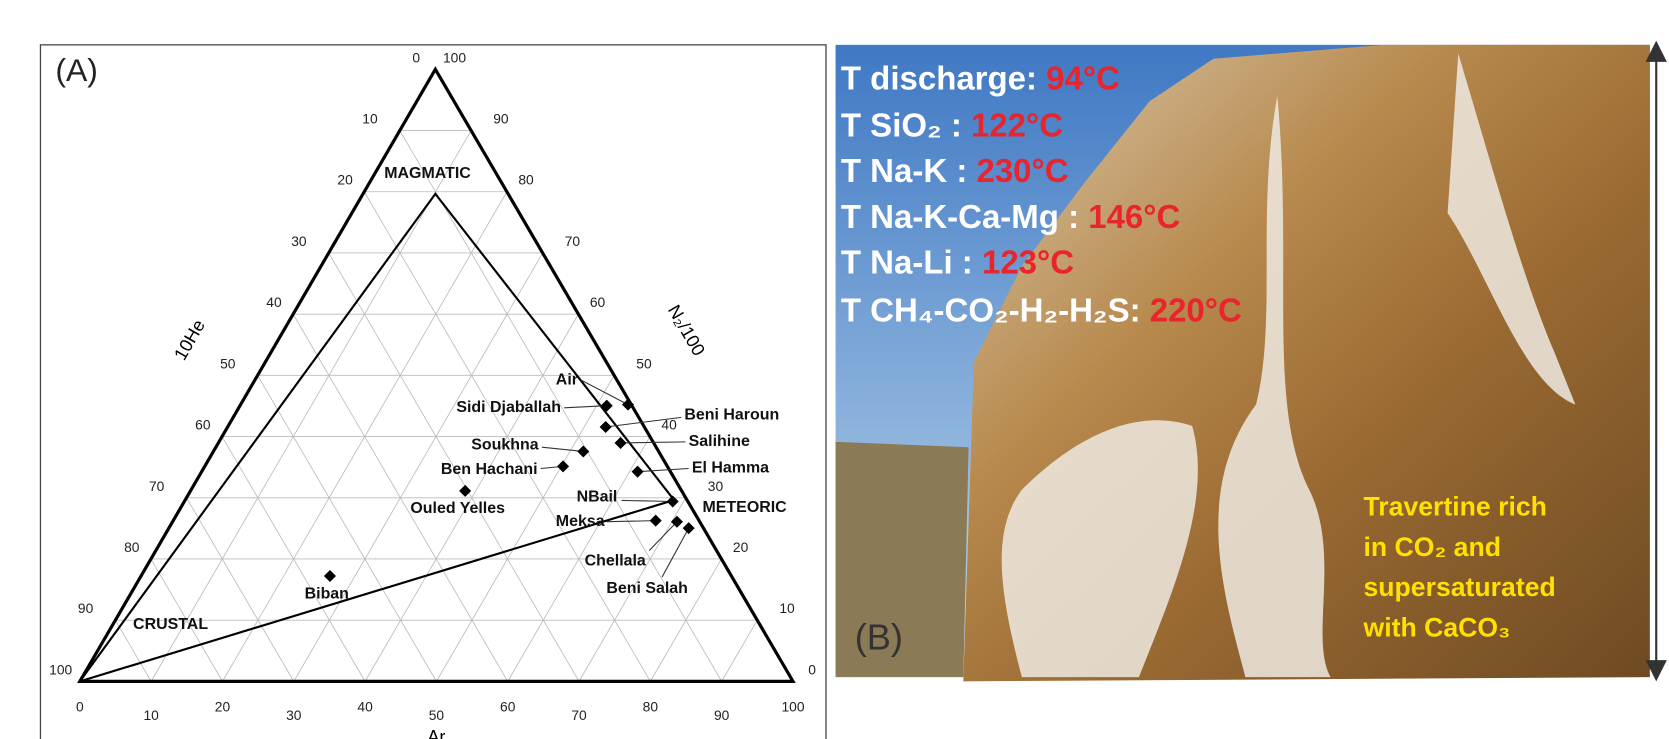 The height and width of the screenshot is (739, 1669). I want to click on right-tick-label: 100, so click(454, 57).